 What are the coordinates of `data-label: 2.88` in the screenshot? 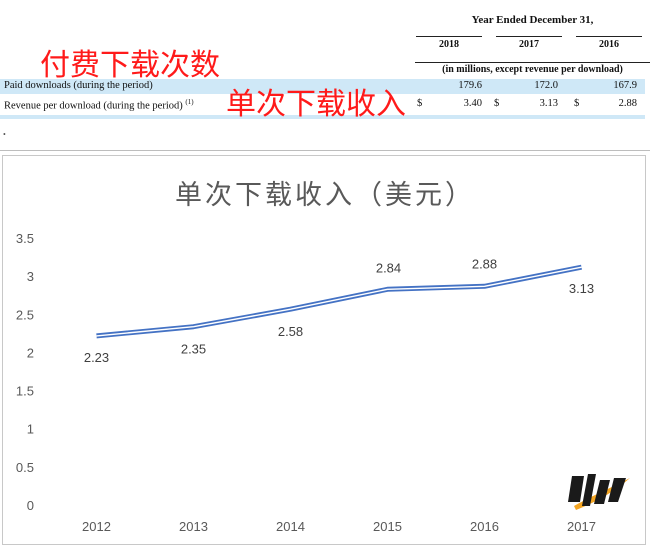 It's located at (484, 263).